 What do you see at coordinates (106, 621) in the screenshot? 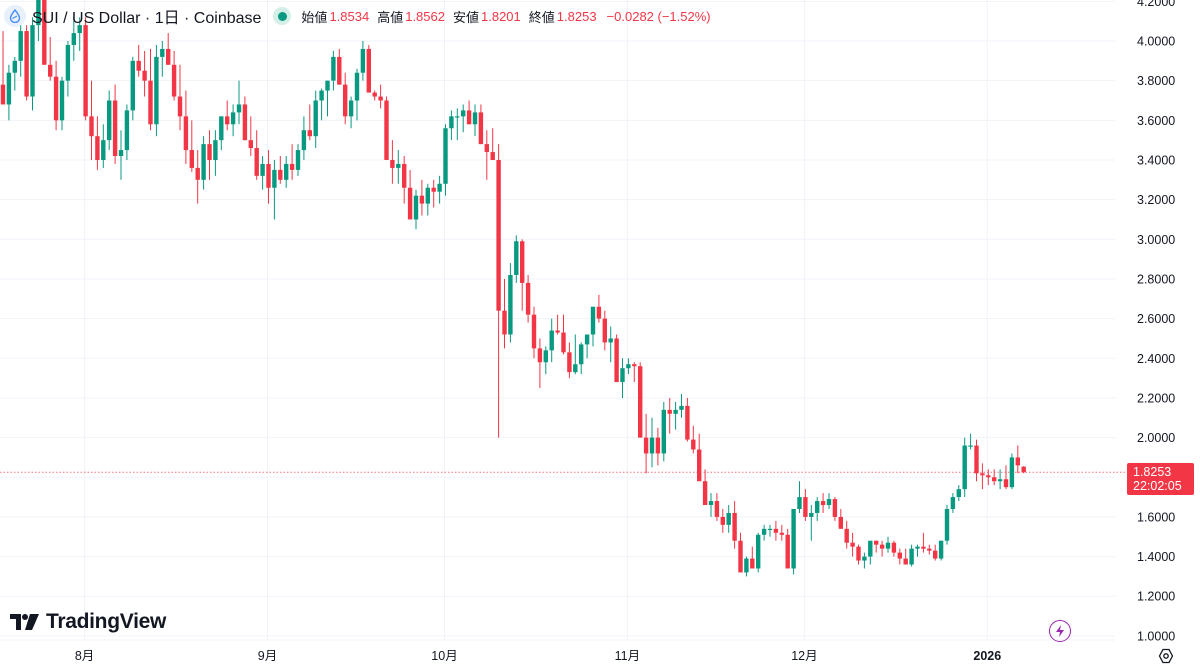
I see `tradingview-logo-text: TradingView` at bounding box center [106, 621].